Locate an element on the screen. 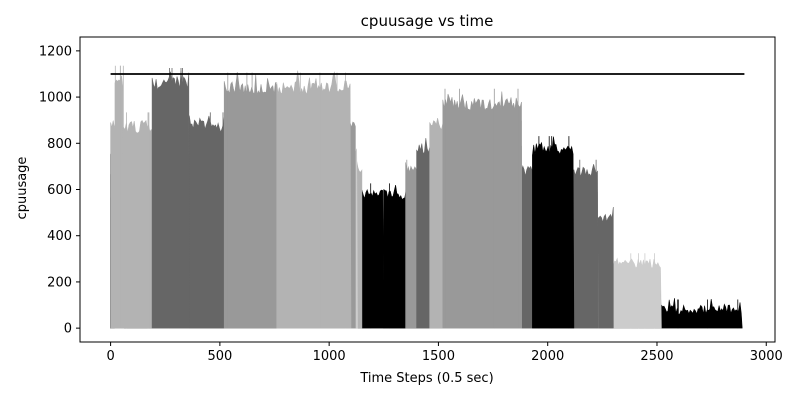  x-axis-label: Time Steps (0.5 sec) is located at coordinates (426, 378).